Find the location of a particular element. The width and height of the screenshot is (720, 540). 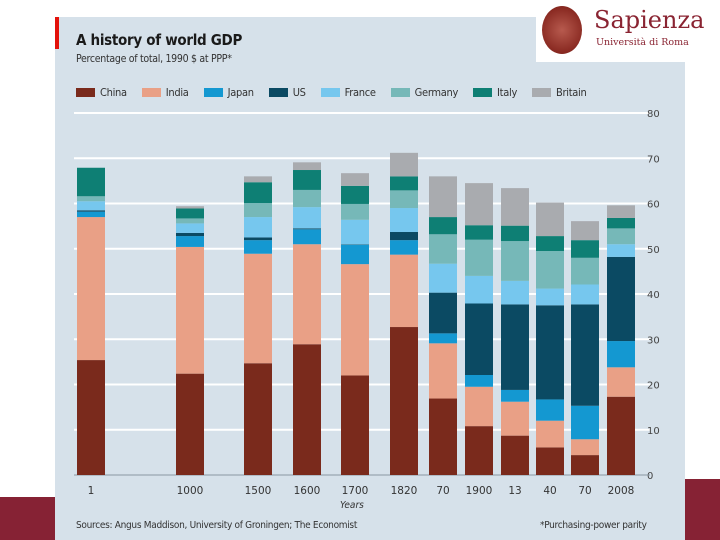

x-tick-label: 1000 is located at coordinates (190, 491).